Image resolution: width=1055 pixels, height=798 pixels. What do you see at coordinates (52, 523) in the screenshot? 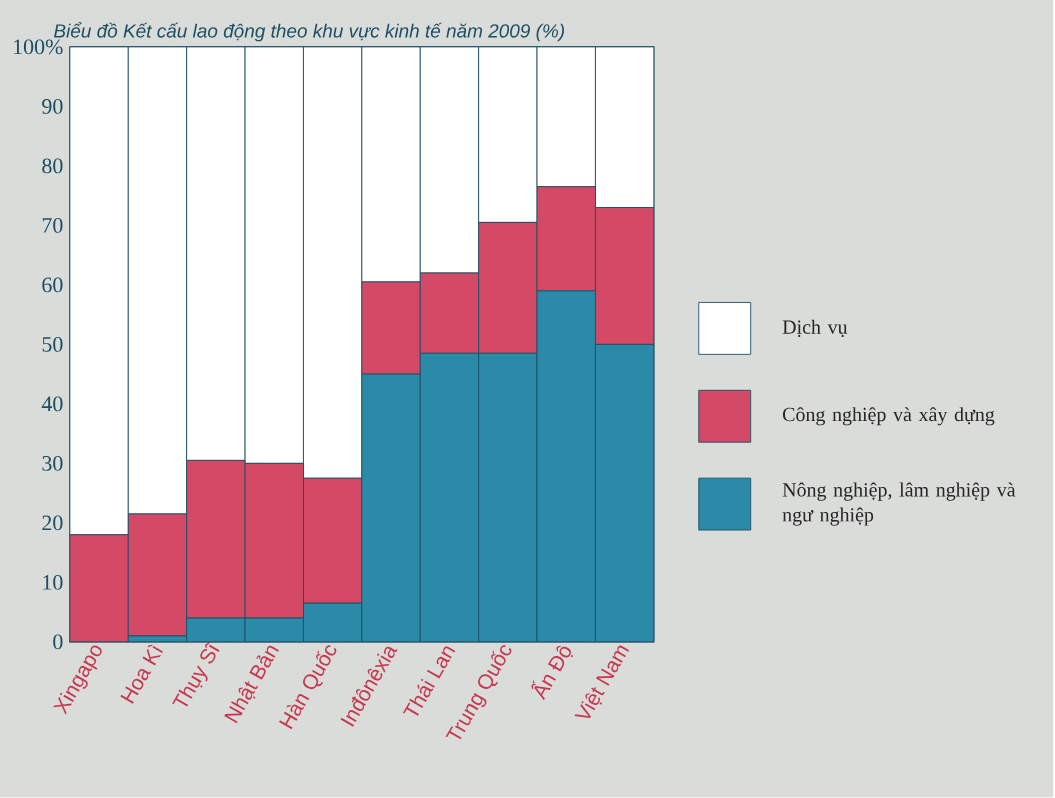
I see `y-tick-label: 20` at bounding box center [52, 523].